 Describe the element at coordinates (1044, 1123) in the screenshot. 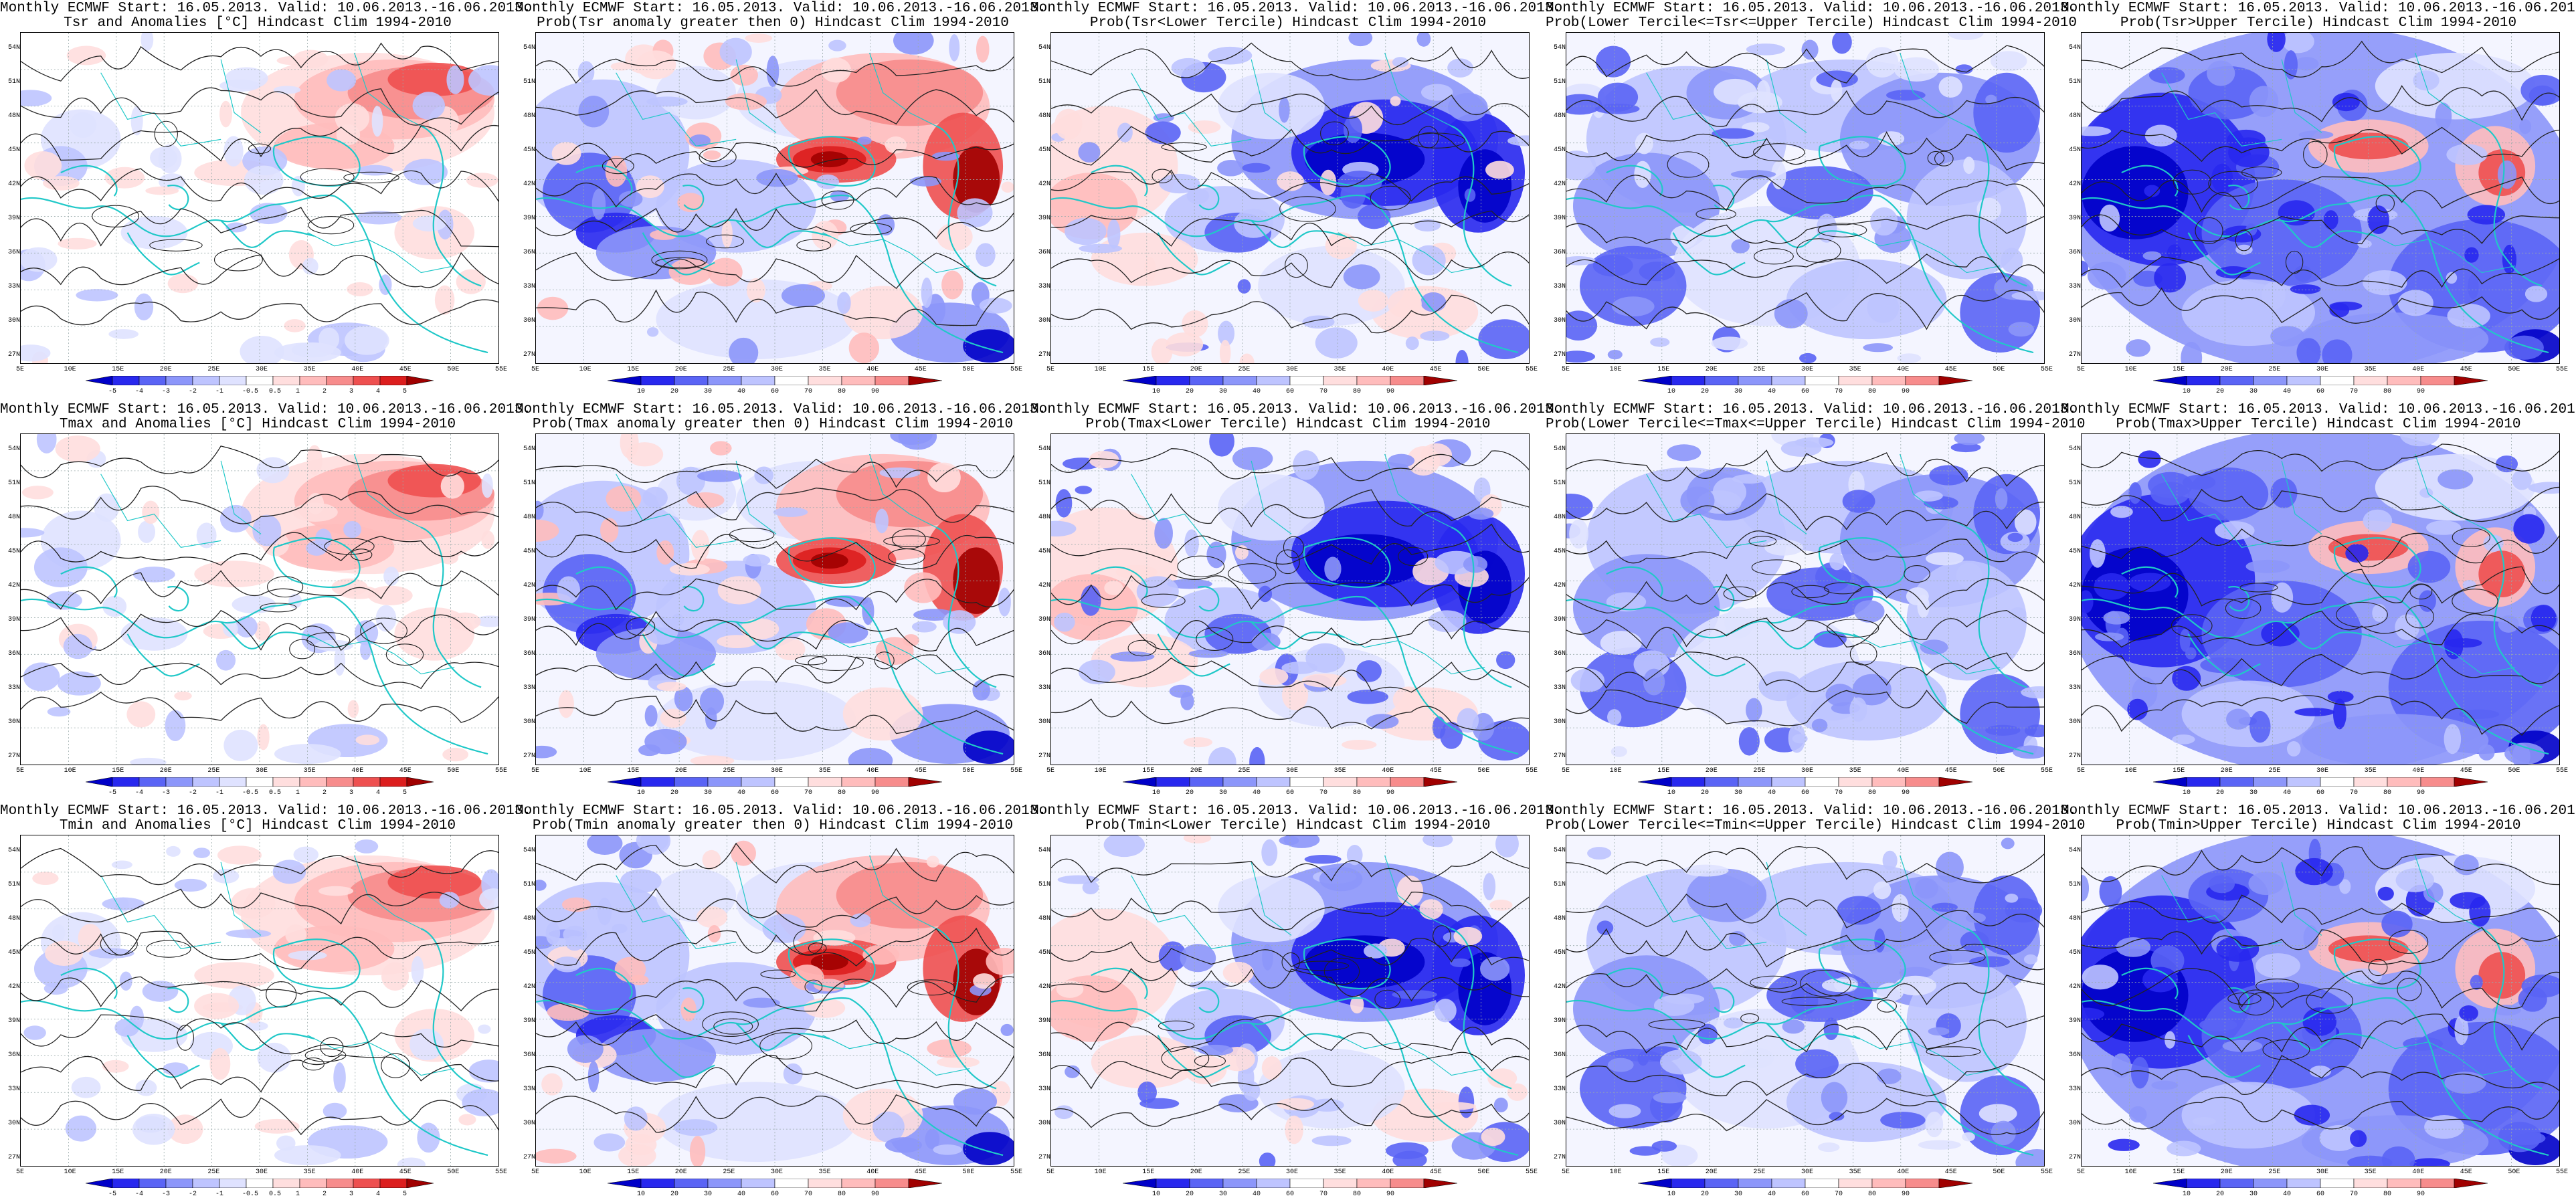

I see `lat-tick-label: 30N` at that location.